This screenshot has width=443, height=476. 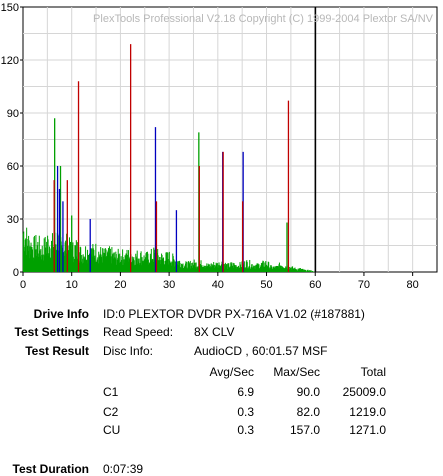 What do you see at coordinates (51, 332) in the screenshot?
I see `test-settings-label: Test Settings` at bounding box center [51, 332].